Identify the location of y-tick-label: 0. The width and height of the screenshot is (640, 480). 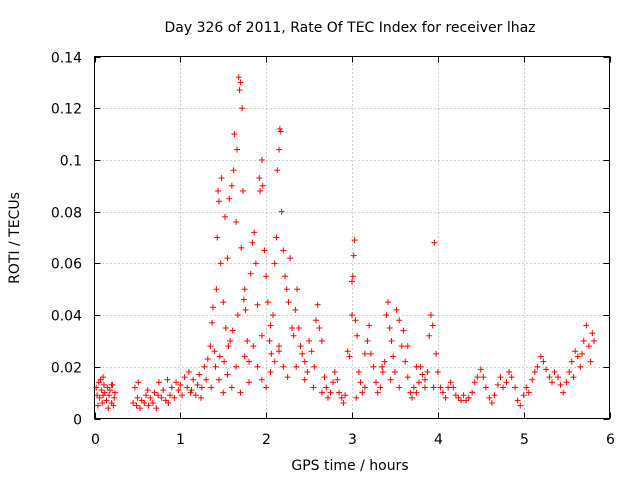
(77, 421).